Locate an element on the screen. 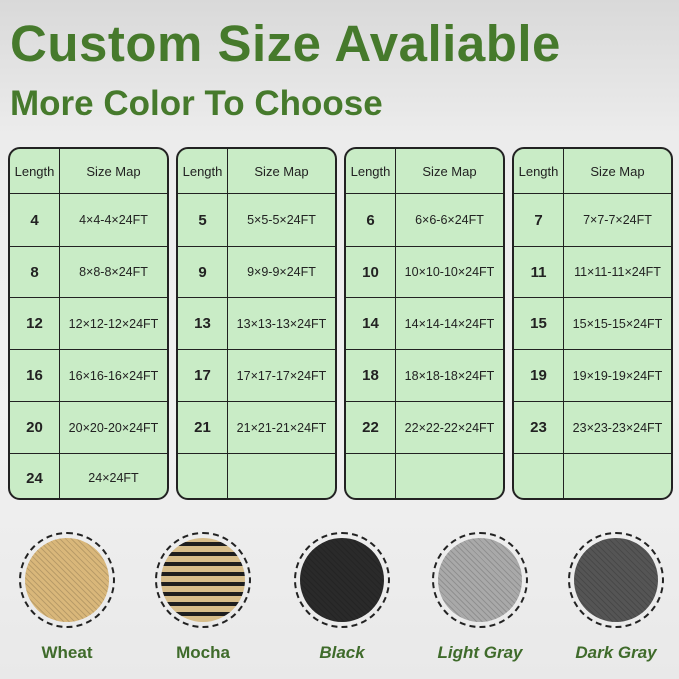 This screenshot has width=679, height=679. table-row: 24 24×24FT is located at coordinates (88, 476).